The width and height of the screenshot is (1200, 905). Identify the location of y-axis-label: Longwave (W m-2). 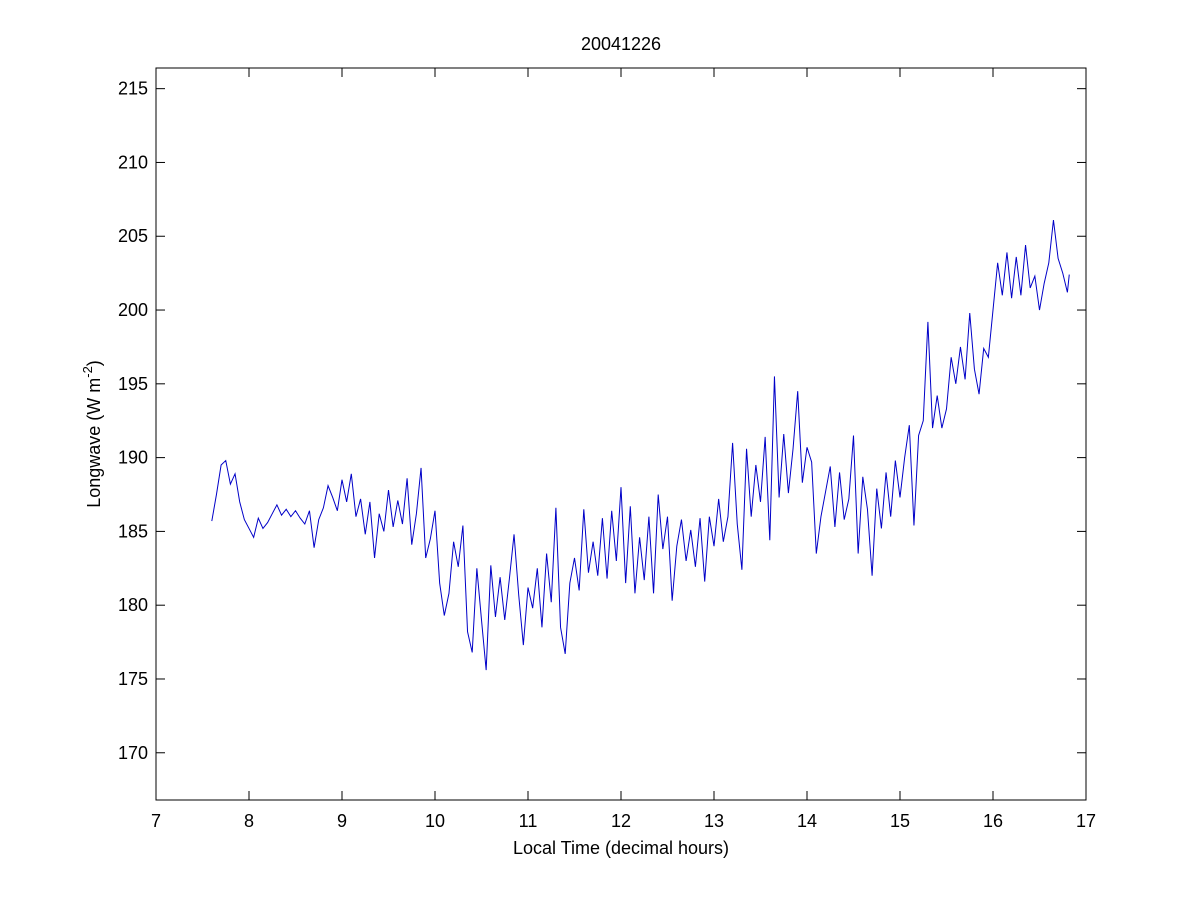
(92, 434).